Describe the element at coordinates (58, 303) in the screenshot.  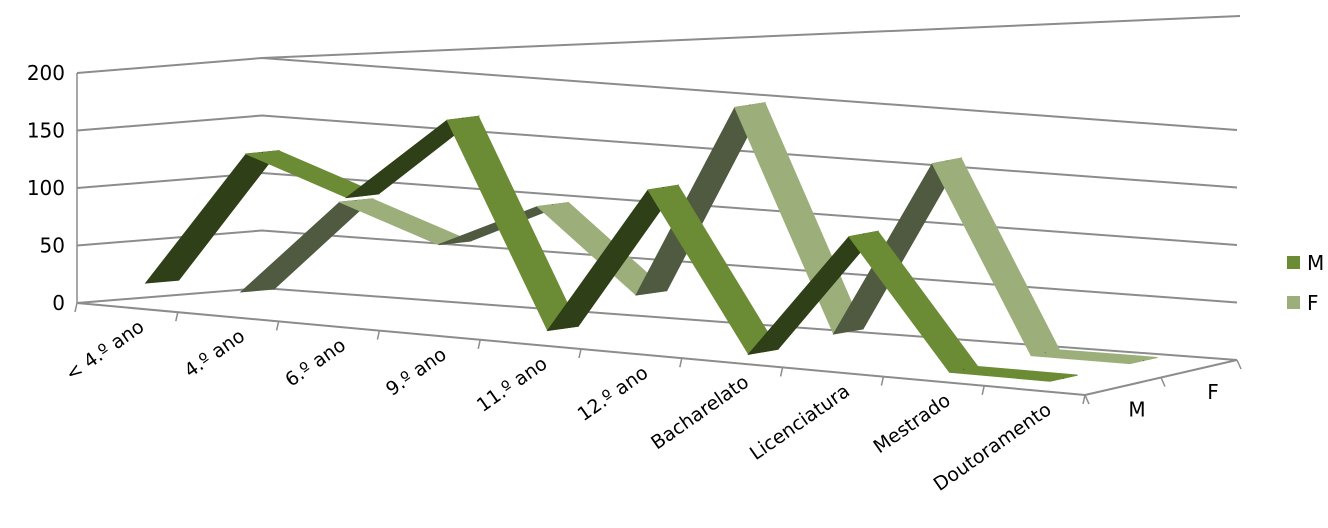
I see `y-tick-label: 0` at that location.